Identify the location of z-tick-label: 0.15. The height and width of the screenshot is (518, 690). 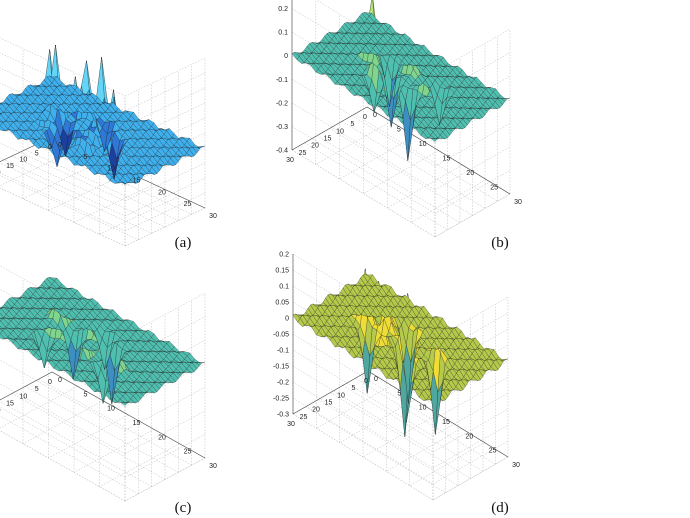
(282, 271).